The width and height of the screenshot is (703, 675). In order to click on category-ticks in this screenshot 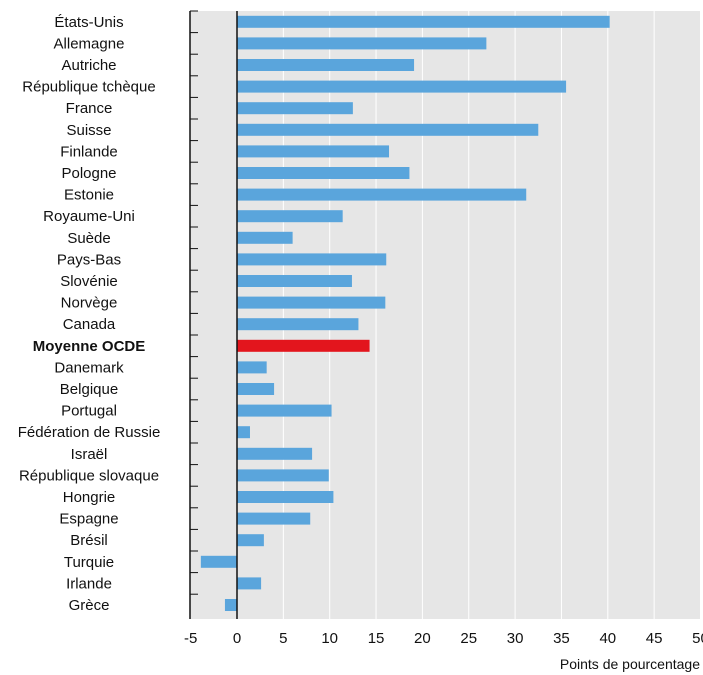, I will do `click(194, 302)`.